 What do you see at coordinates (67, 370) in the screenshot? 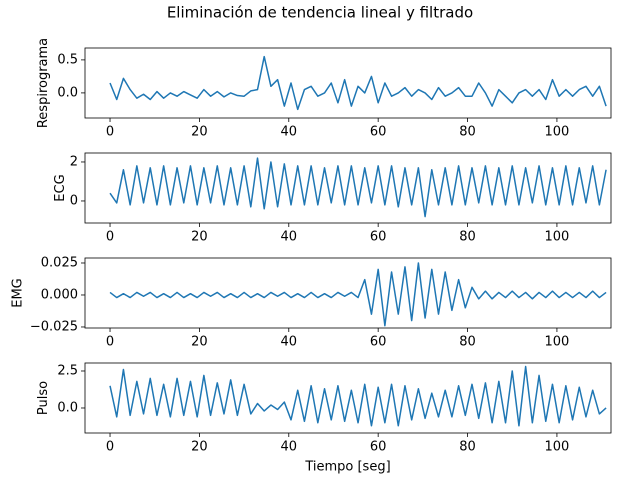
I see `y-tick-label: 2.5` at bounding box center [67, 370].